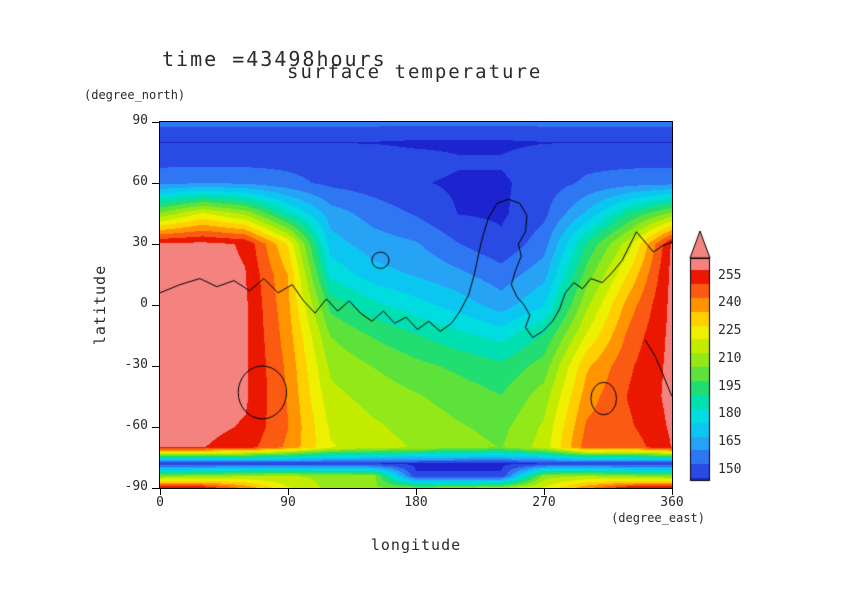 This screenshot has width=842, height=595. I want to click on plot-title-main: surface temperature, so click(415, 72).